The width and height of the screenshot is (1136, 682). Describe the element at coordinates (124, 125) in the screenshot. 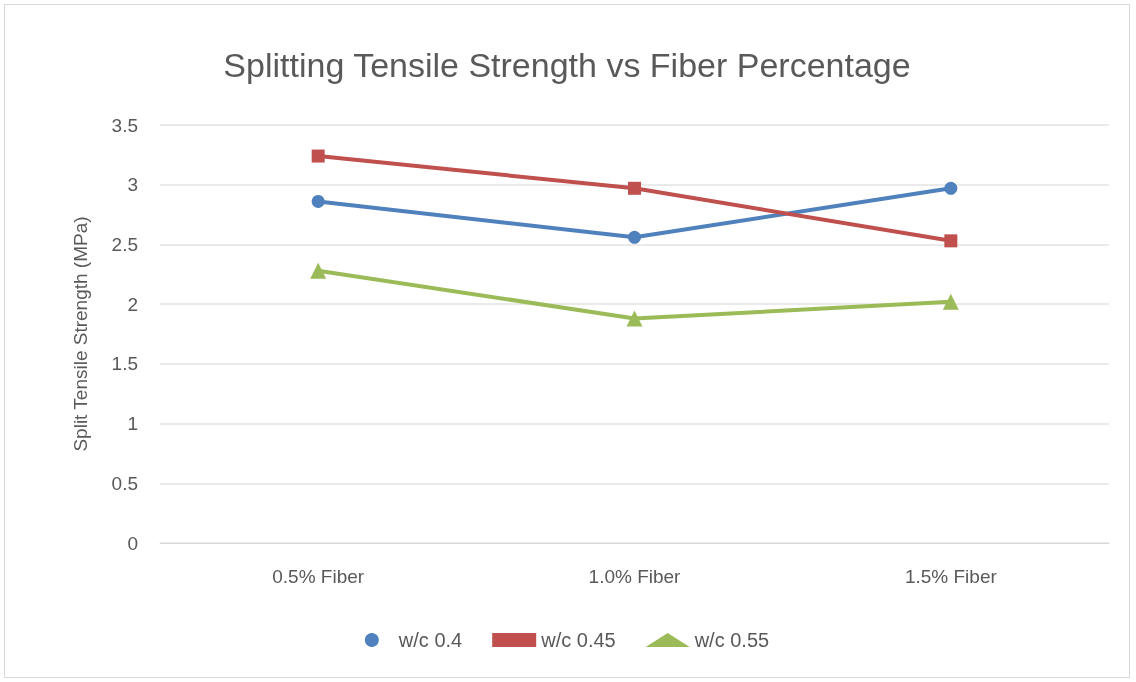

I see `y-tick-label: 3.5` at that location.